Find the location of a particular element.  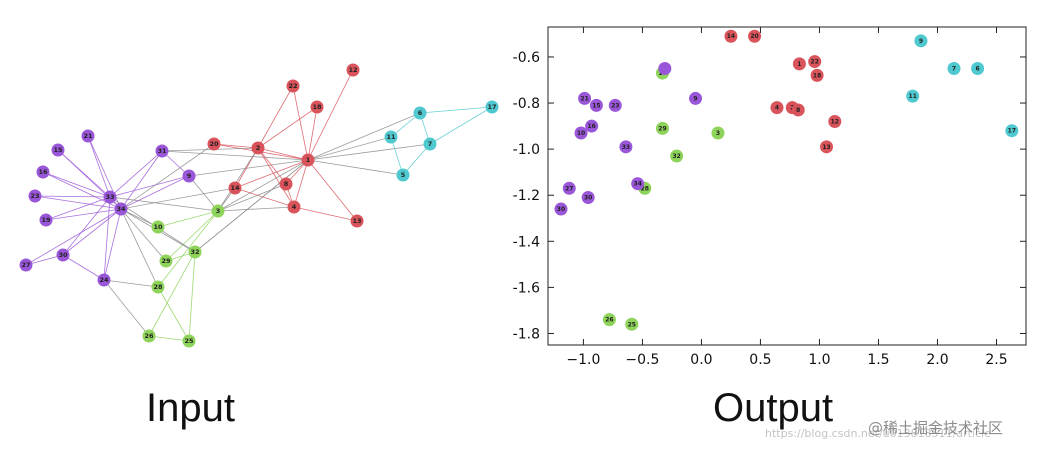

graph-node-label: 19 is located at coordinates (46, 220).